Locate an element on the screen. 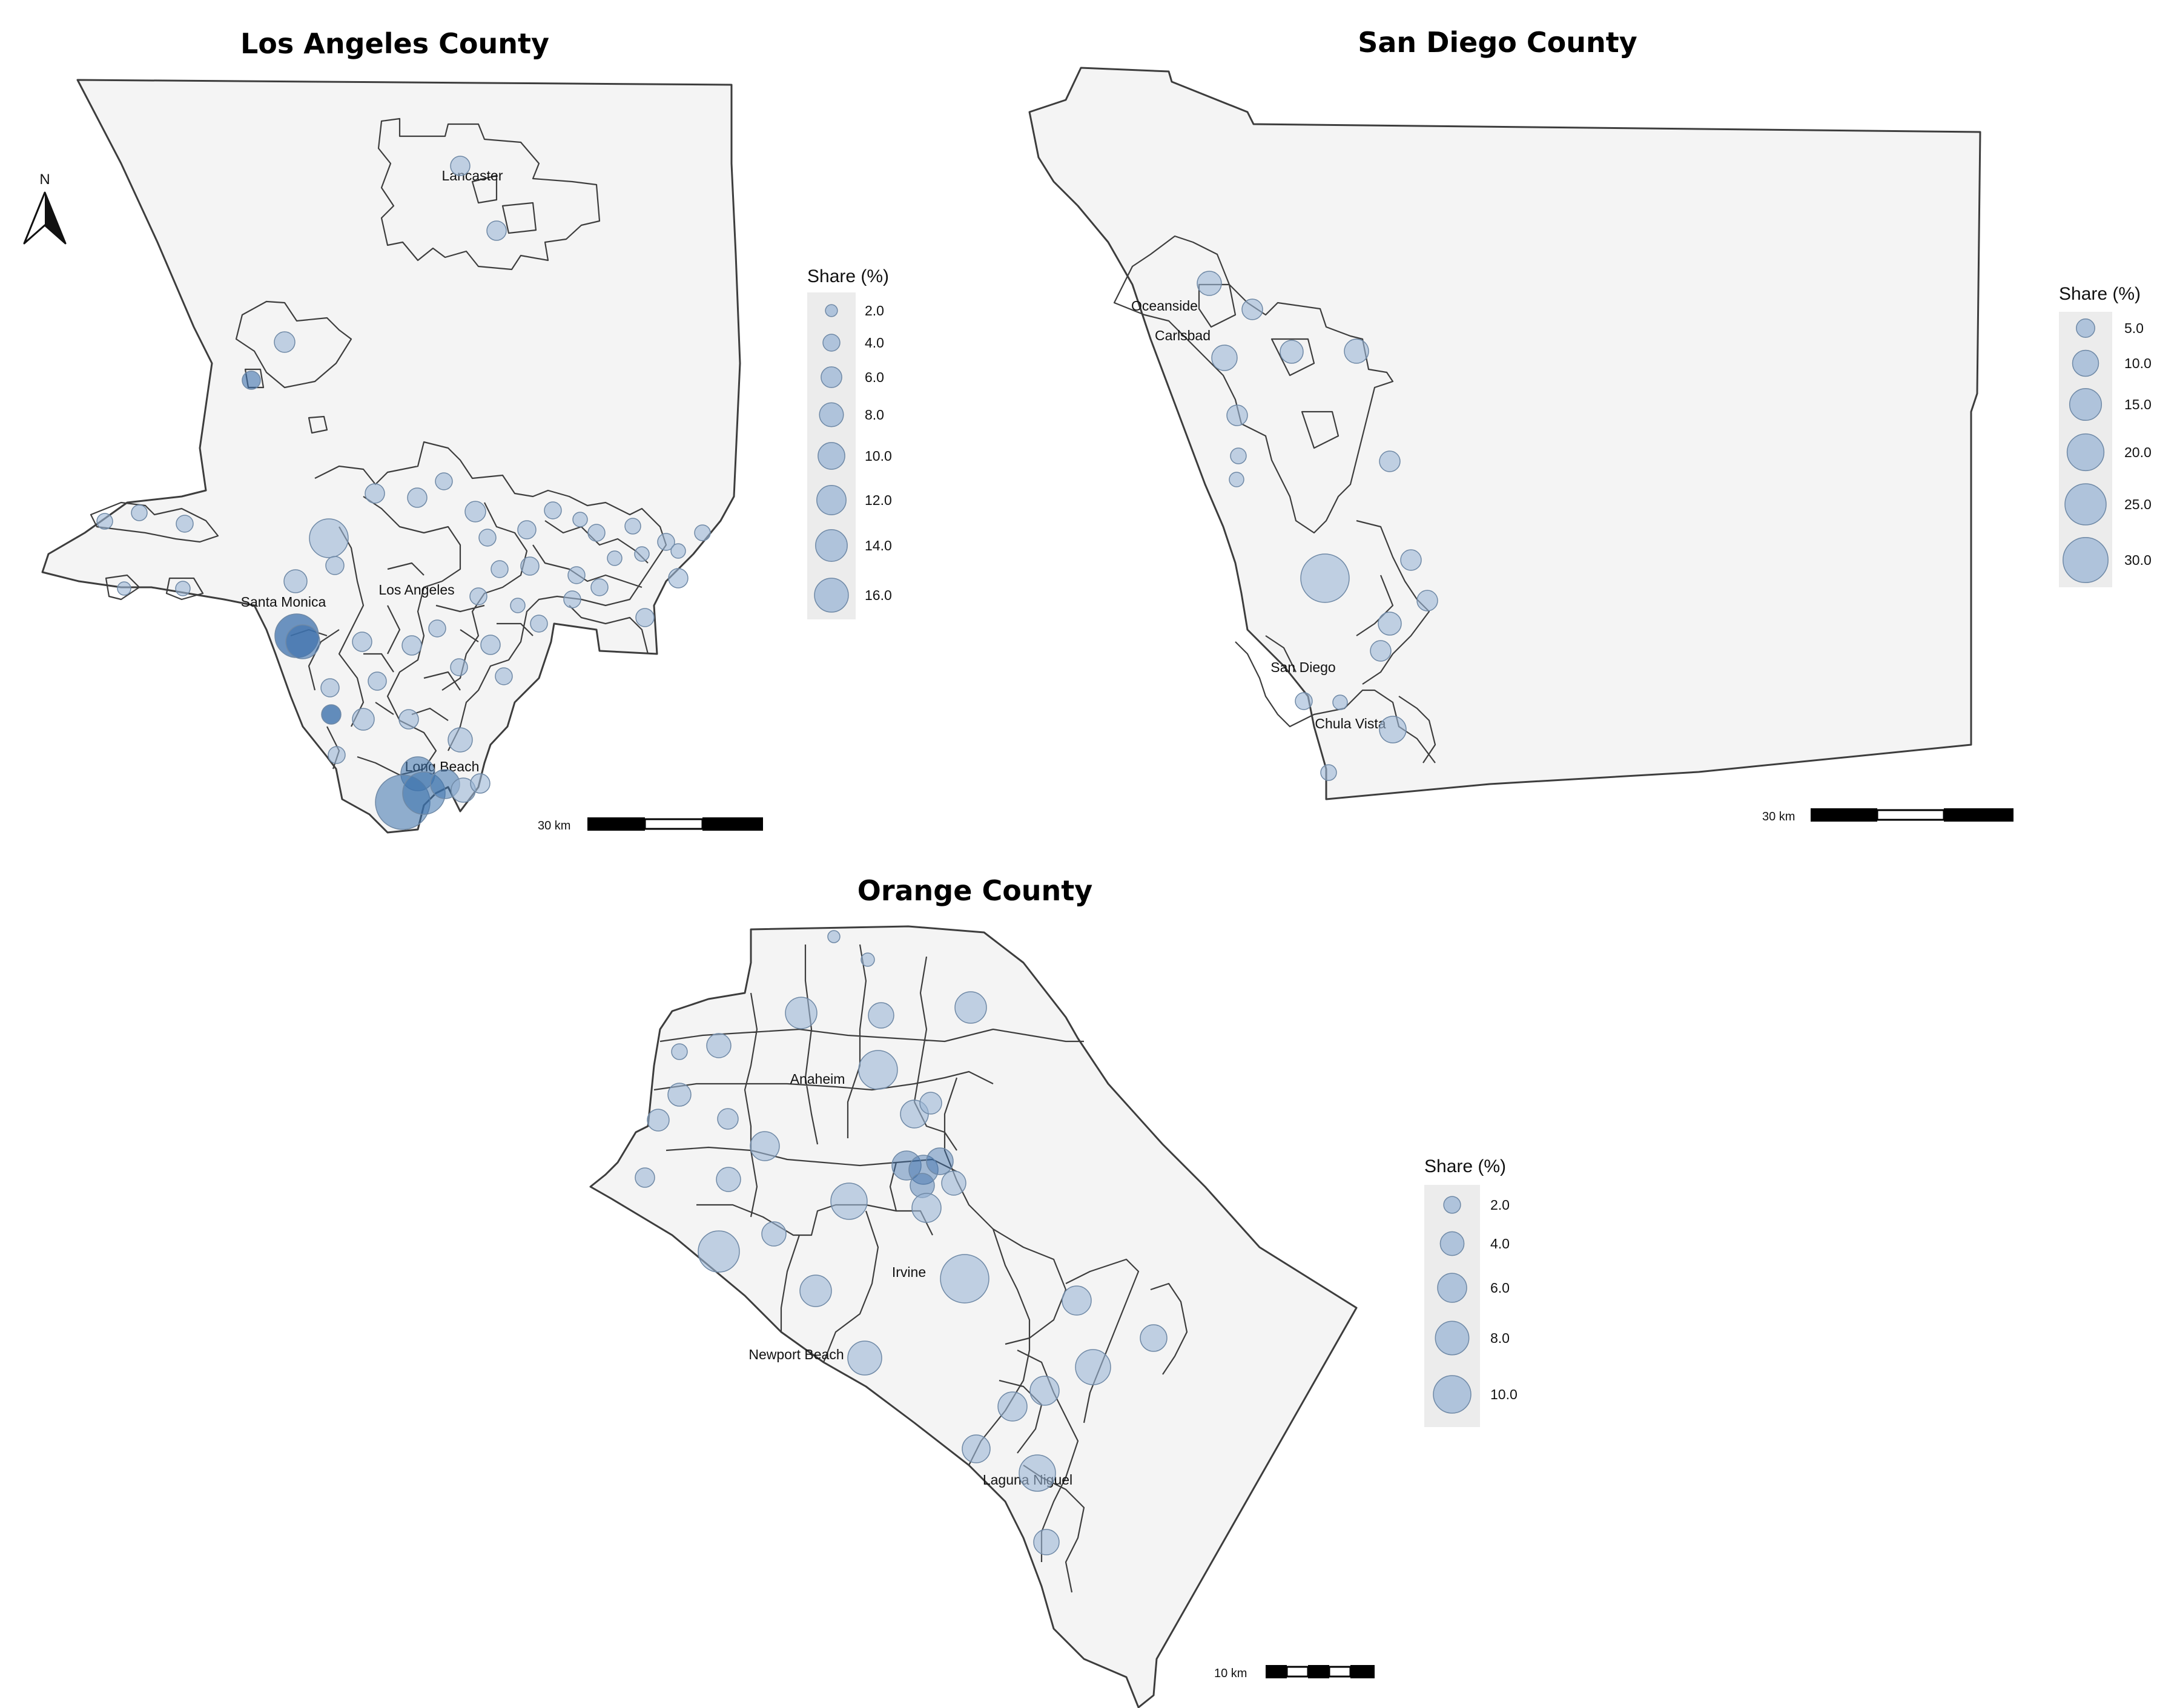 The image size is (2177, 1708). legend-value-label: 2.0 is located at coordinates (874, 310).